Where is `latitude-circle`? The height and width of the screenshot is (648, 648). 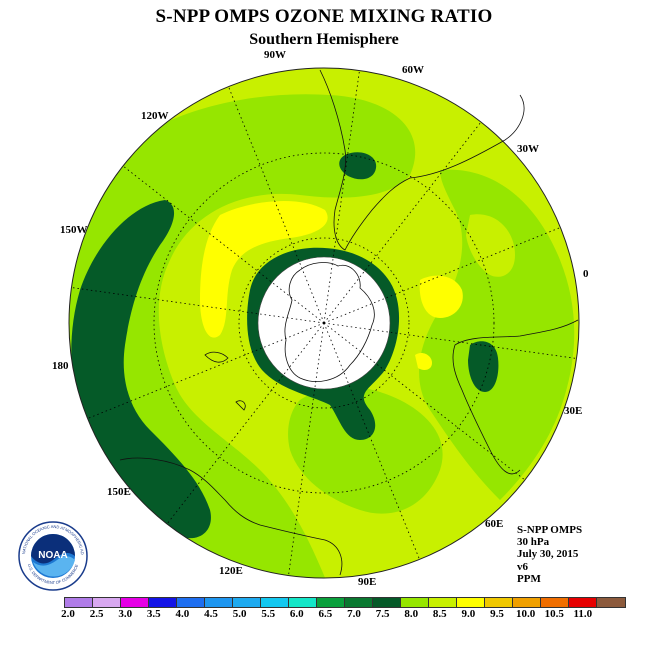 latitude-circle is located at coordinates (324, 323).